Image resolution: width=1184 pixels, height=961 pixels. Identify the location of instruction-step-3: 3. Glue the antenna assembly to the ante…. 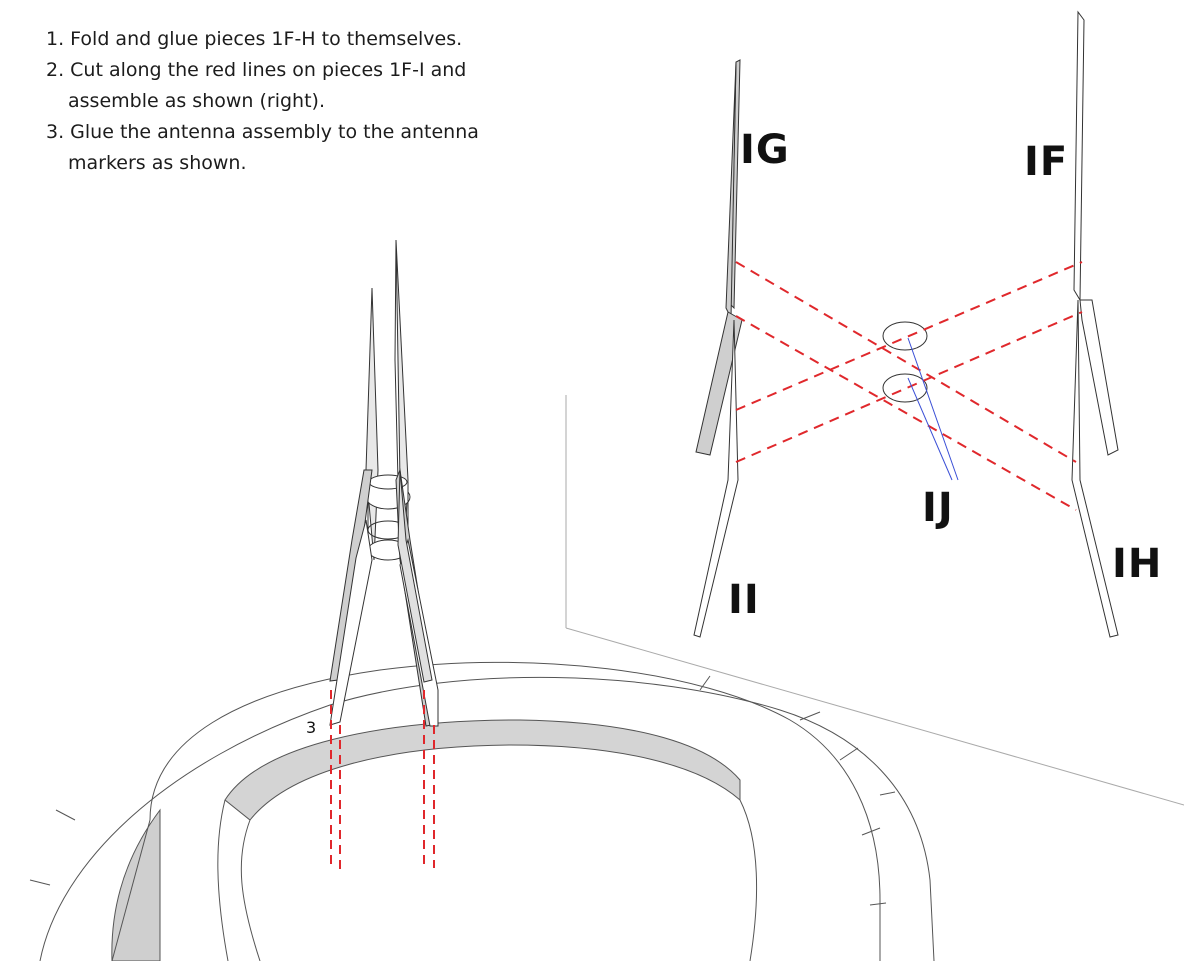
(262, 132).